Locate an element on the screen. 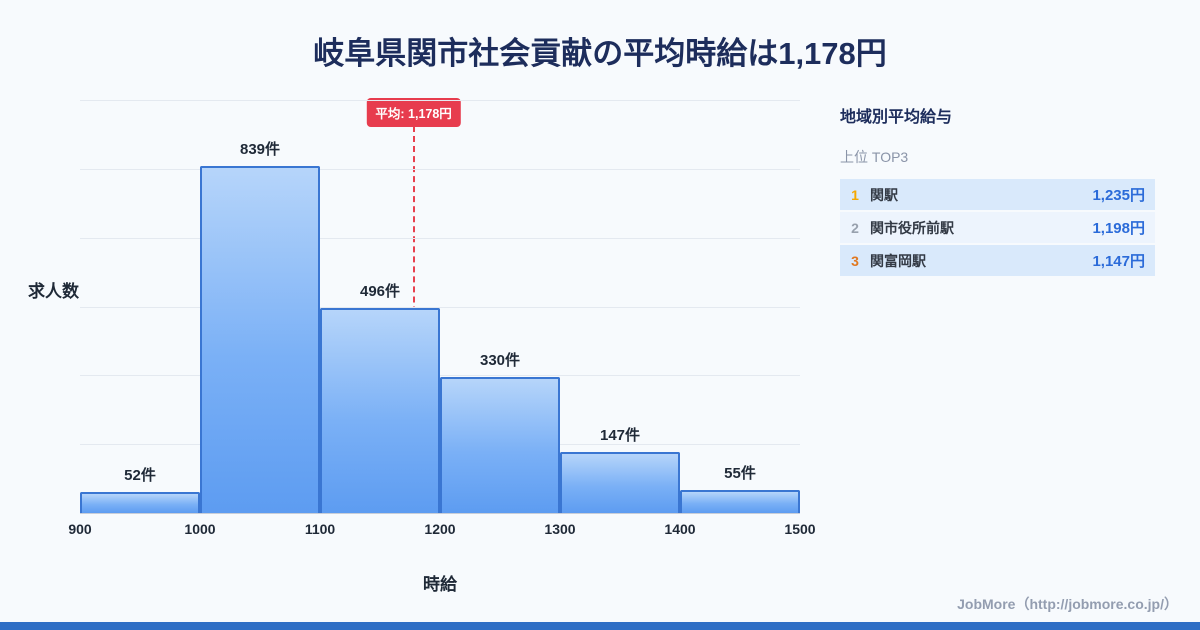 The height and width of the screenshot is (630, 1200). bar-value-label: 330件 is located at coordinates (500, 360).